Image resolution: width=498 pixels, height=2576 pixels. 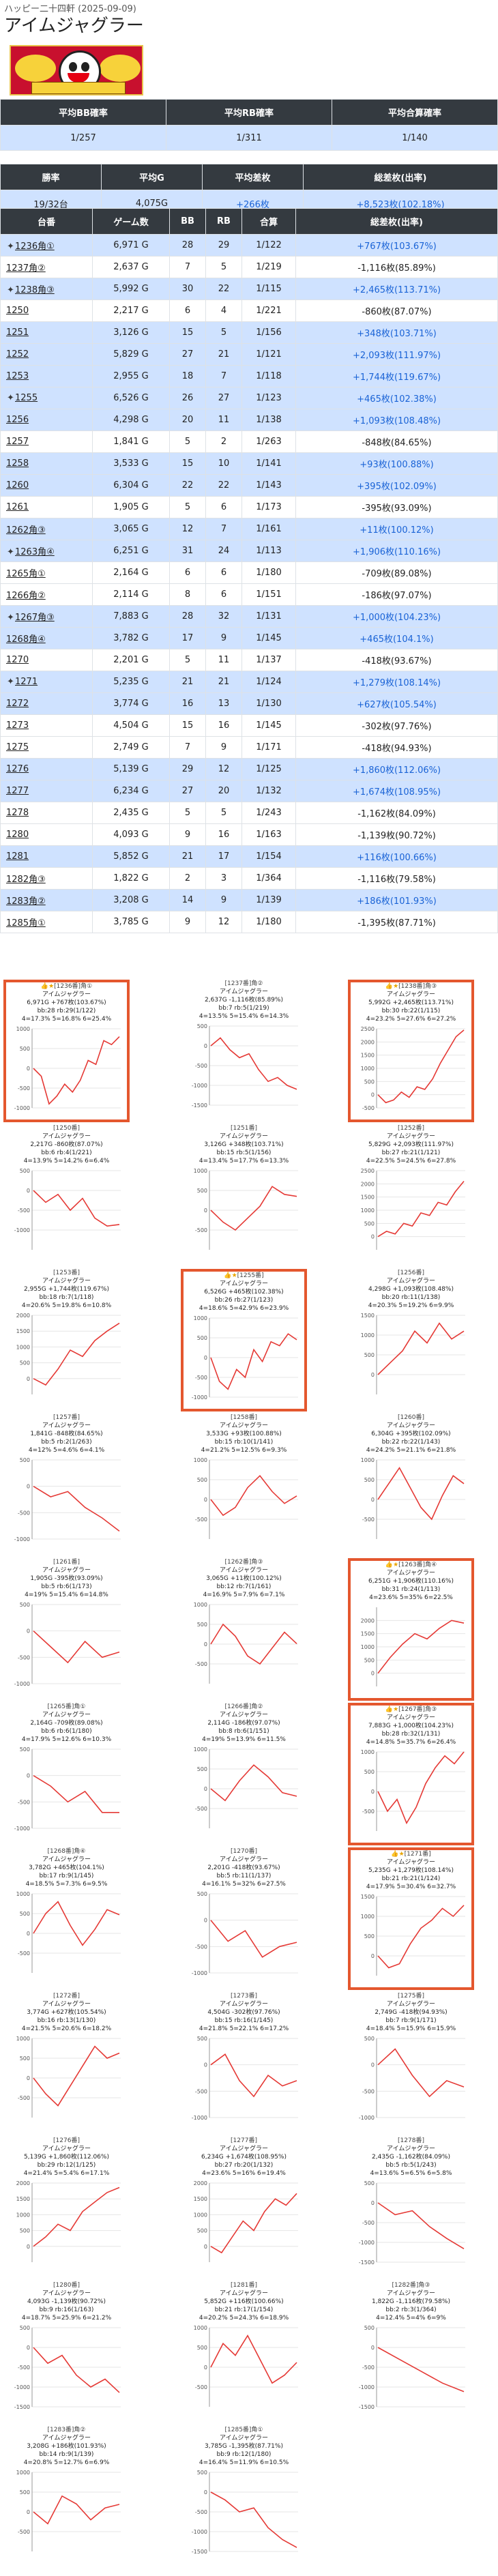 I want to click on machine-number-link: ✦1236角①, so click(x=46, y=246).